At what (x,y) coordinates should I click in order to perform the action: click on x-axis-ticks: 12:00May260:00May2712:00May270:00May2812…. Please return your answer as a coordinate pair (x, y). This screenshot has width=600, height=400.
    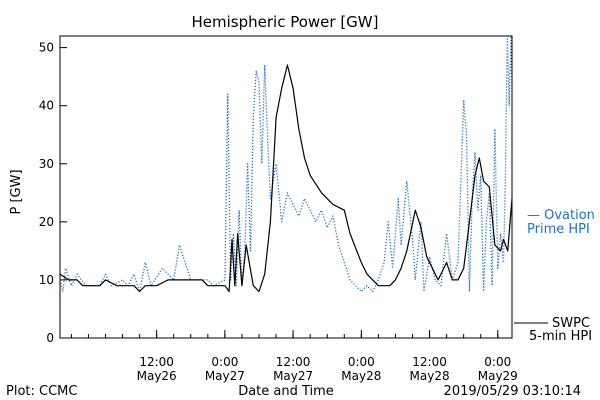
    Looking at the image, I should click on (294, 356).